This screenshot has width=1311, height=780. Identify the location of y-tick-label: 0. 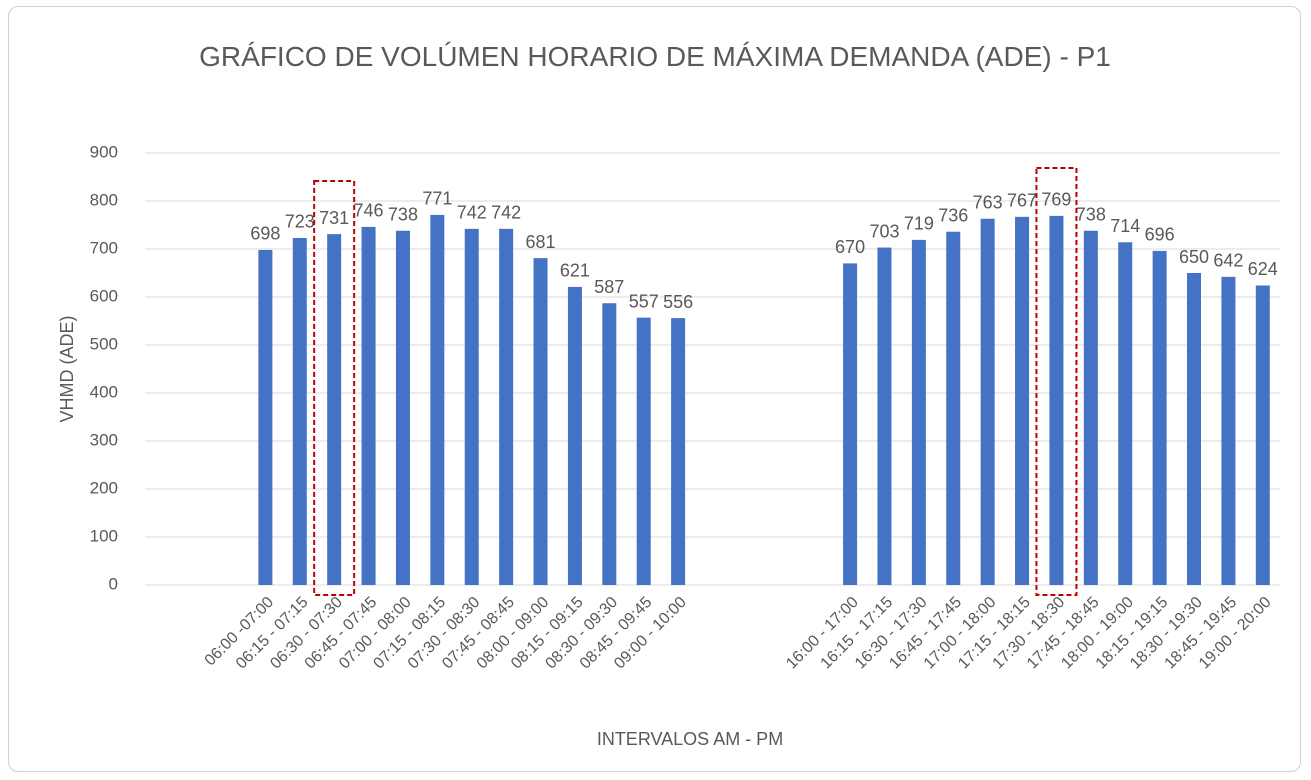
(113, 583).